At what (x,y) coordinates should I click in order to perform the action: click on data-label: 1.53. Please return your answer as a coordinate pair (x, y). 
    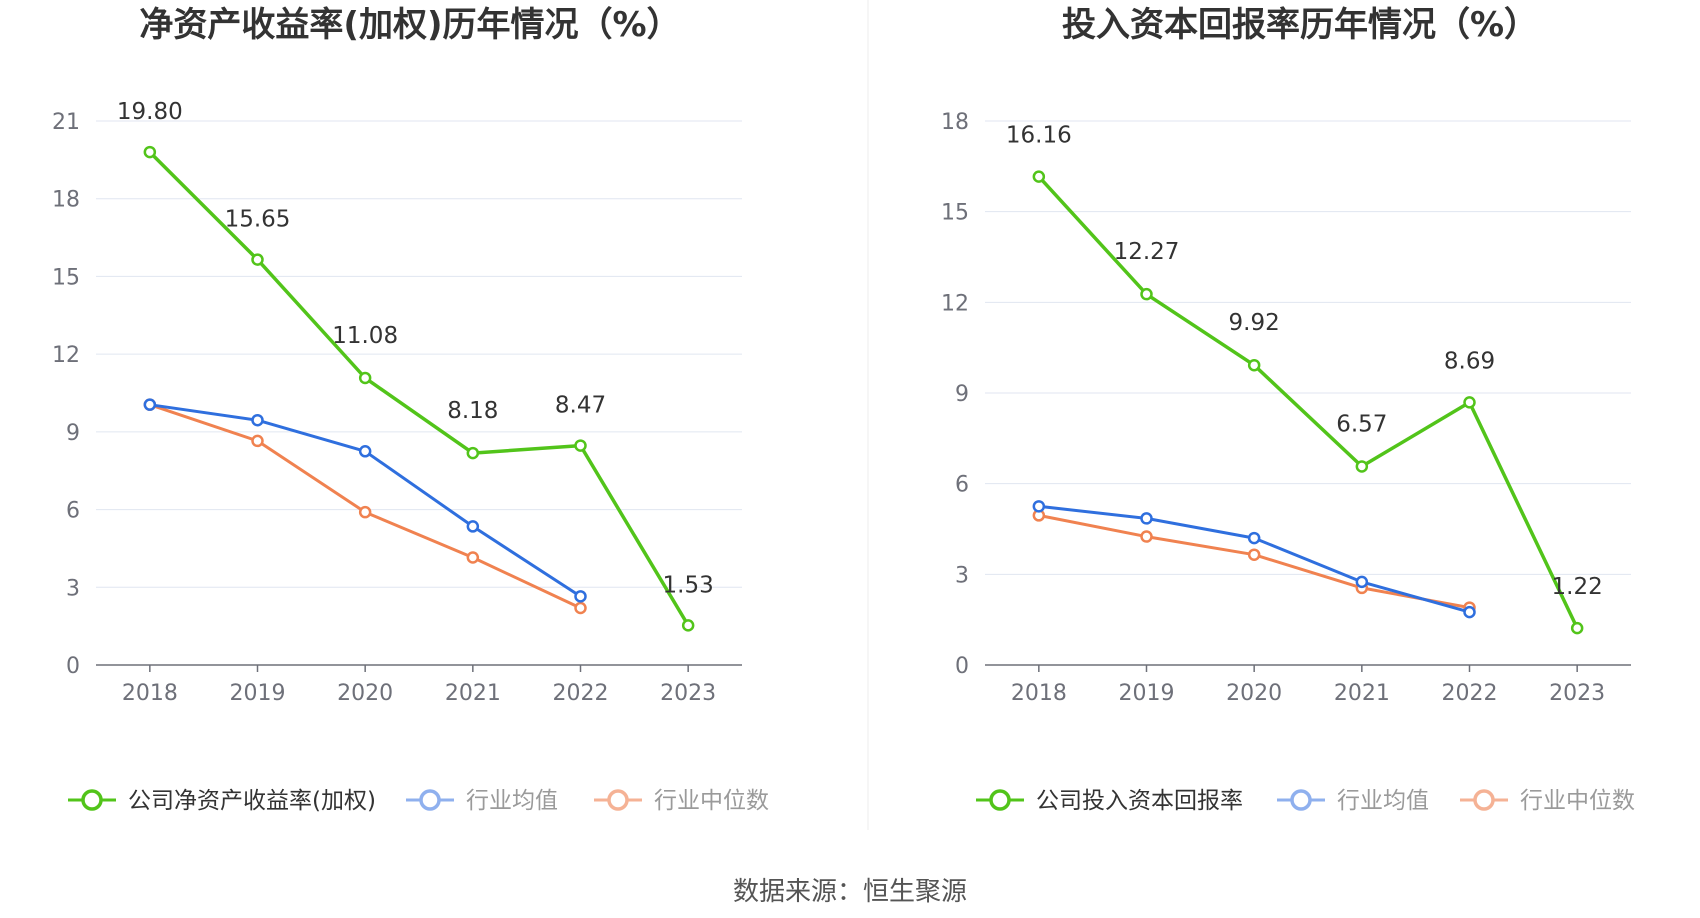
    Looking at the image, I should click on (688, 585).